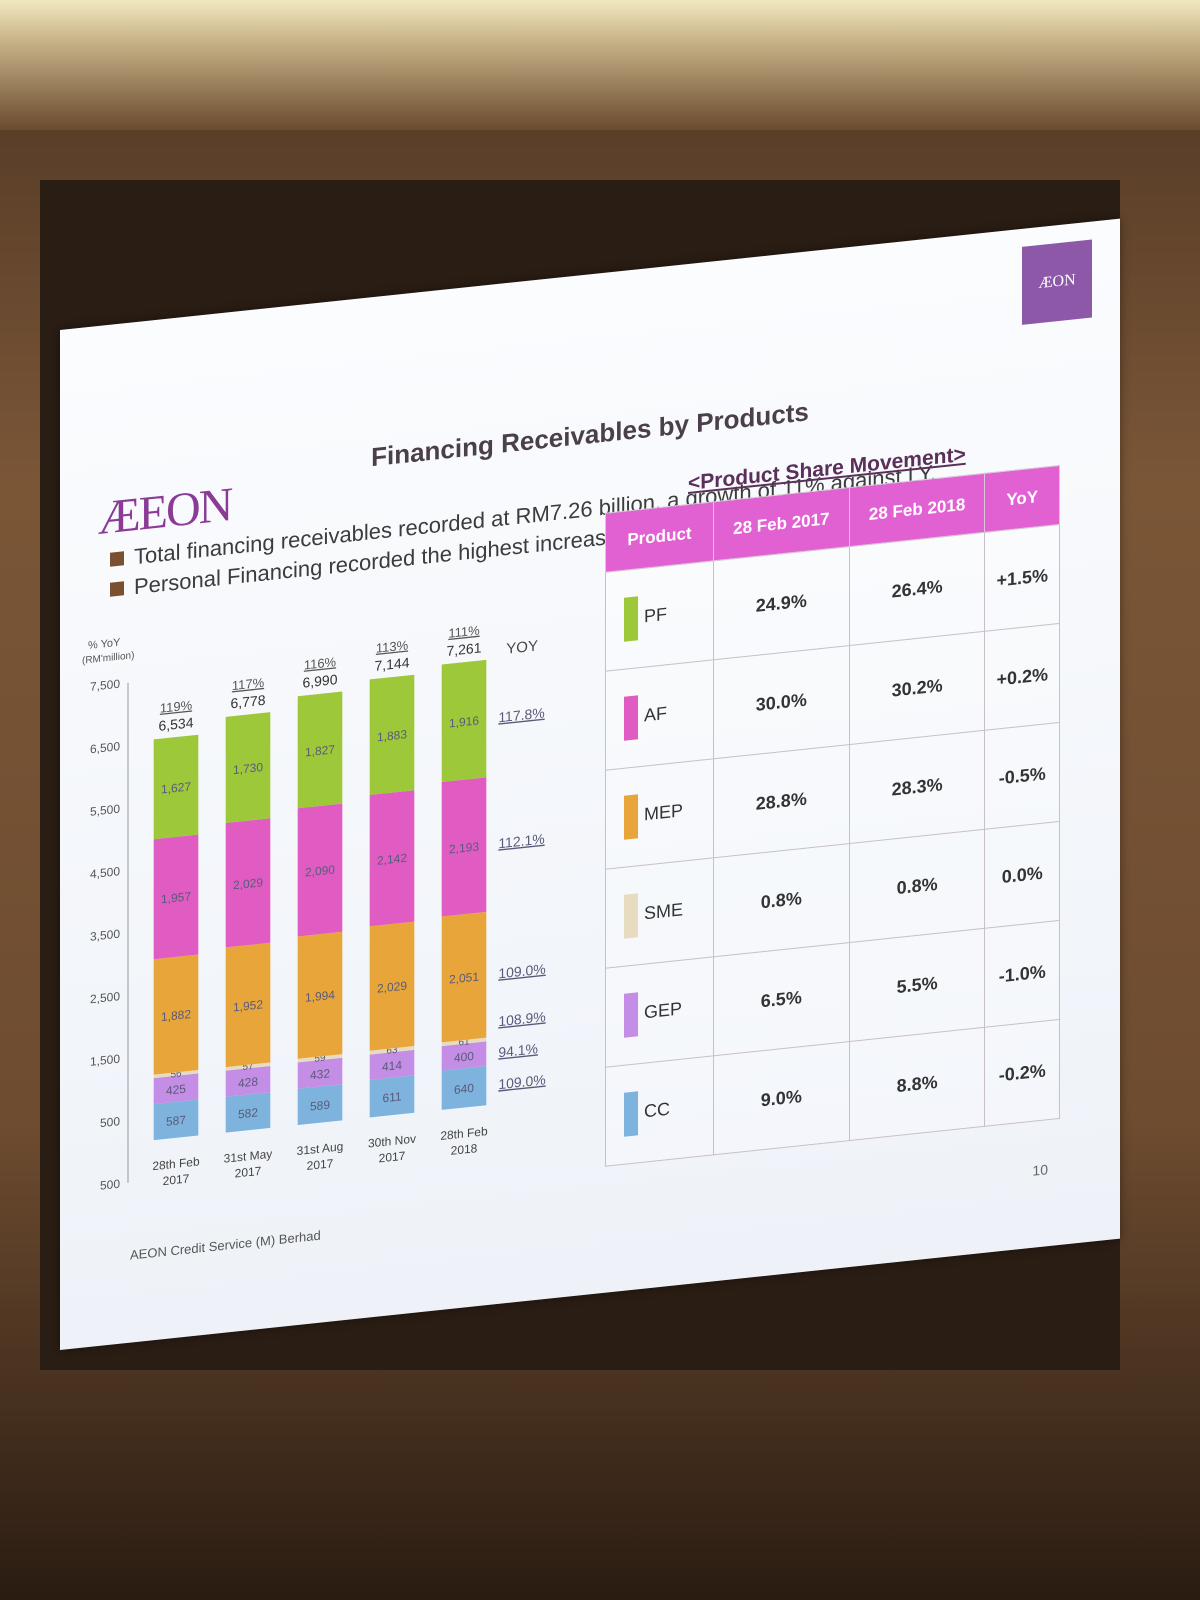 The image size is (1200, 1600). I want to click on product-cell: AF, so click(659, 715).